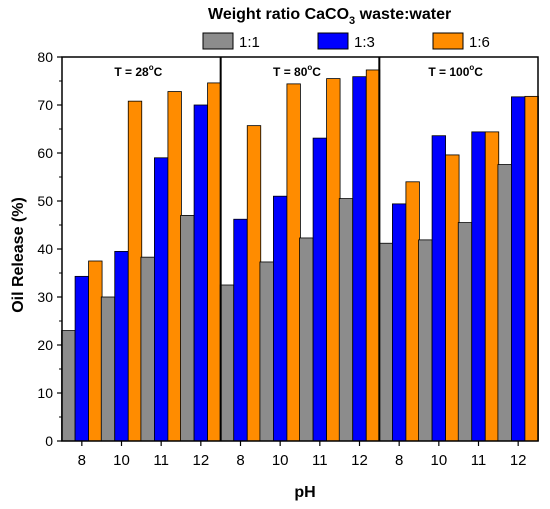 The image size is (550, 509). I want to click on y-tick-label: 30, so click(45, 297).